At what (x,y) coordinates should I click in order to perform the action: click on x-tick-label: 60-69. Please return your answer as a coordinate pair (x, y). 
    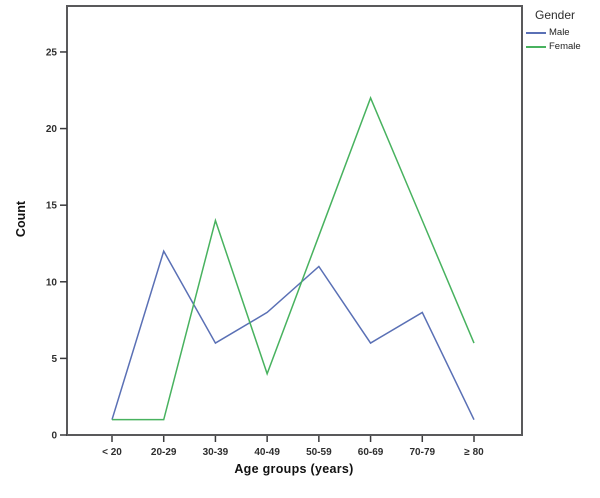
    Looking at the image, I should click on (371, 452).